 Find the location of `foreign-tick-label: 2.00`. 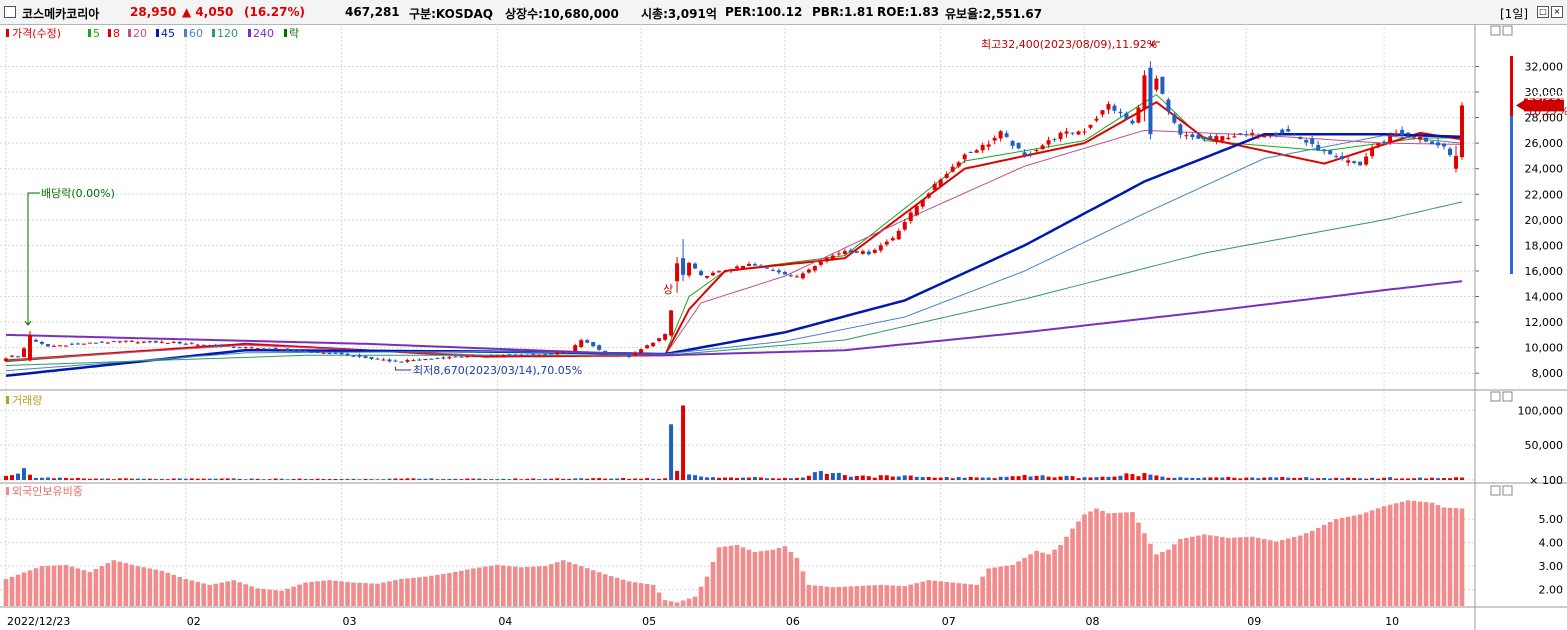

foreign-tick-label: 2.00 is located at coordinates (1551, 590).